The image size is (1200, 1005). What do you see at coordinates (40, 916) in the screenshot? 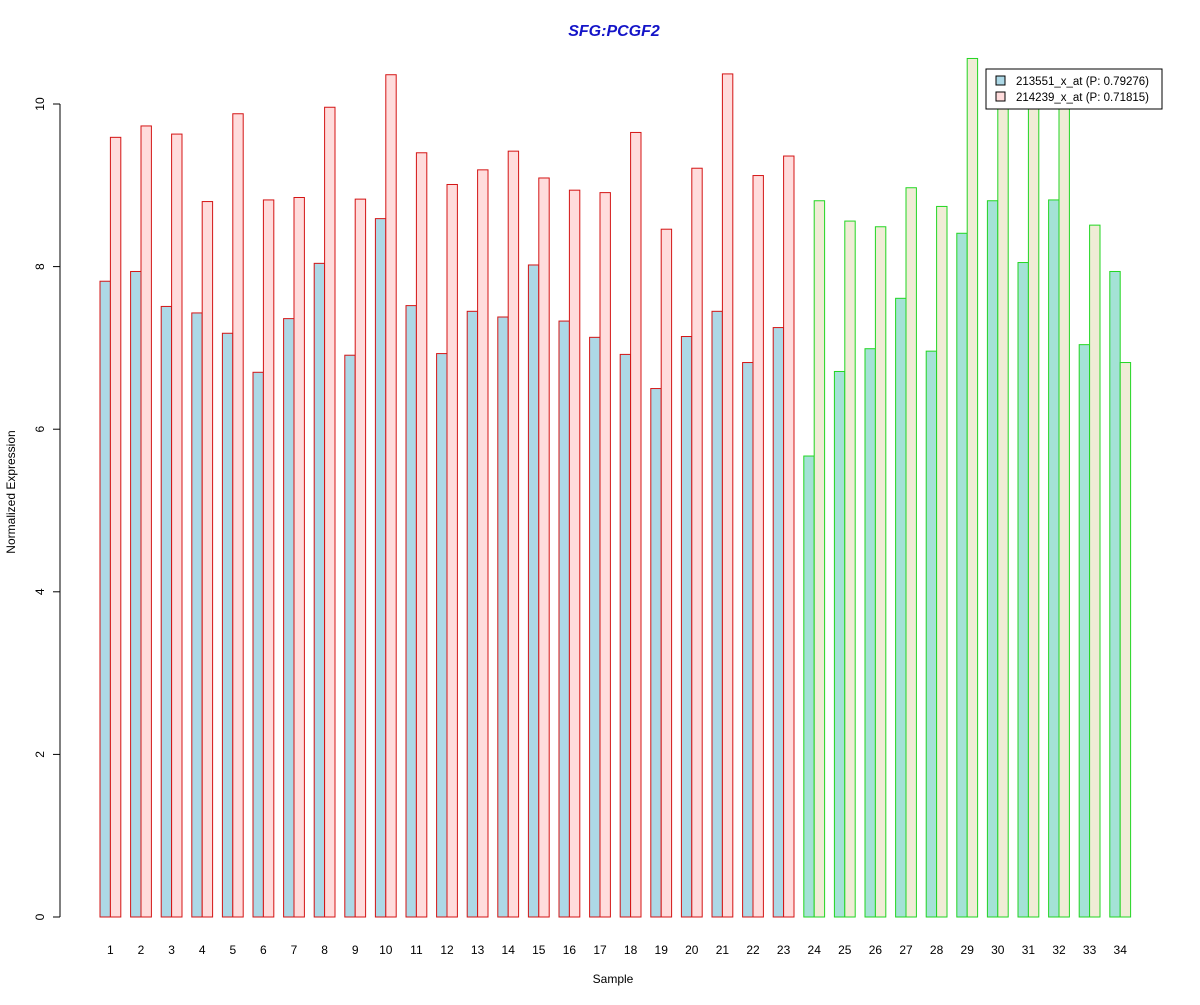
I see `y-tick-label: 0` at bounding box center [40, 916].